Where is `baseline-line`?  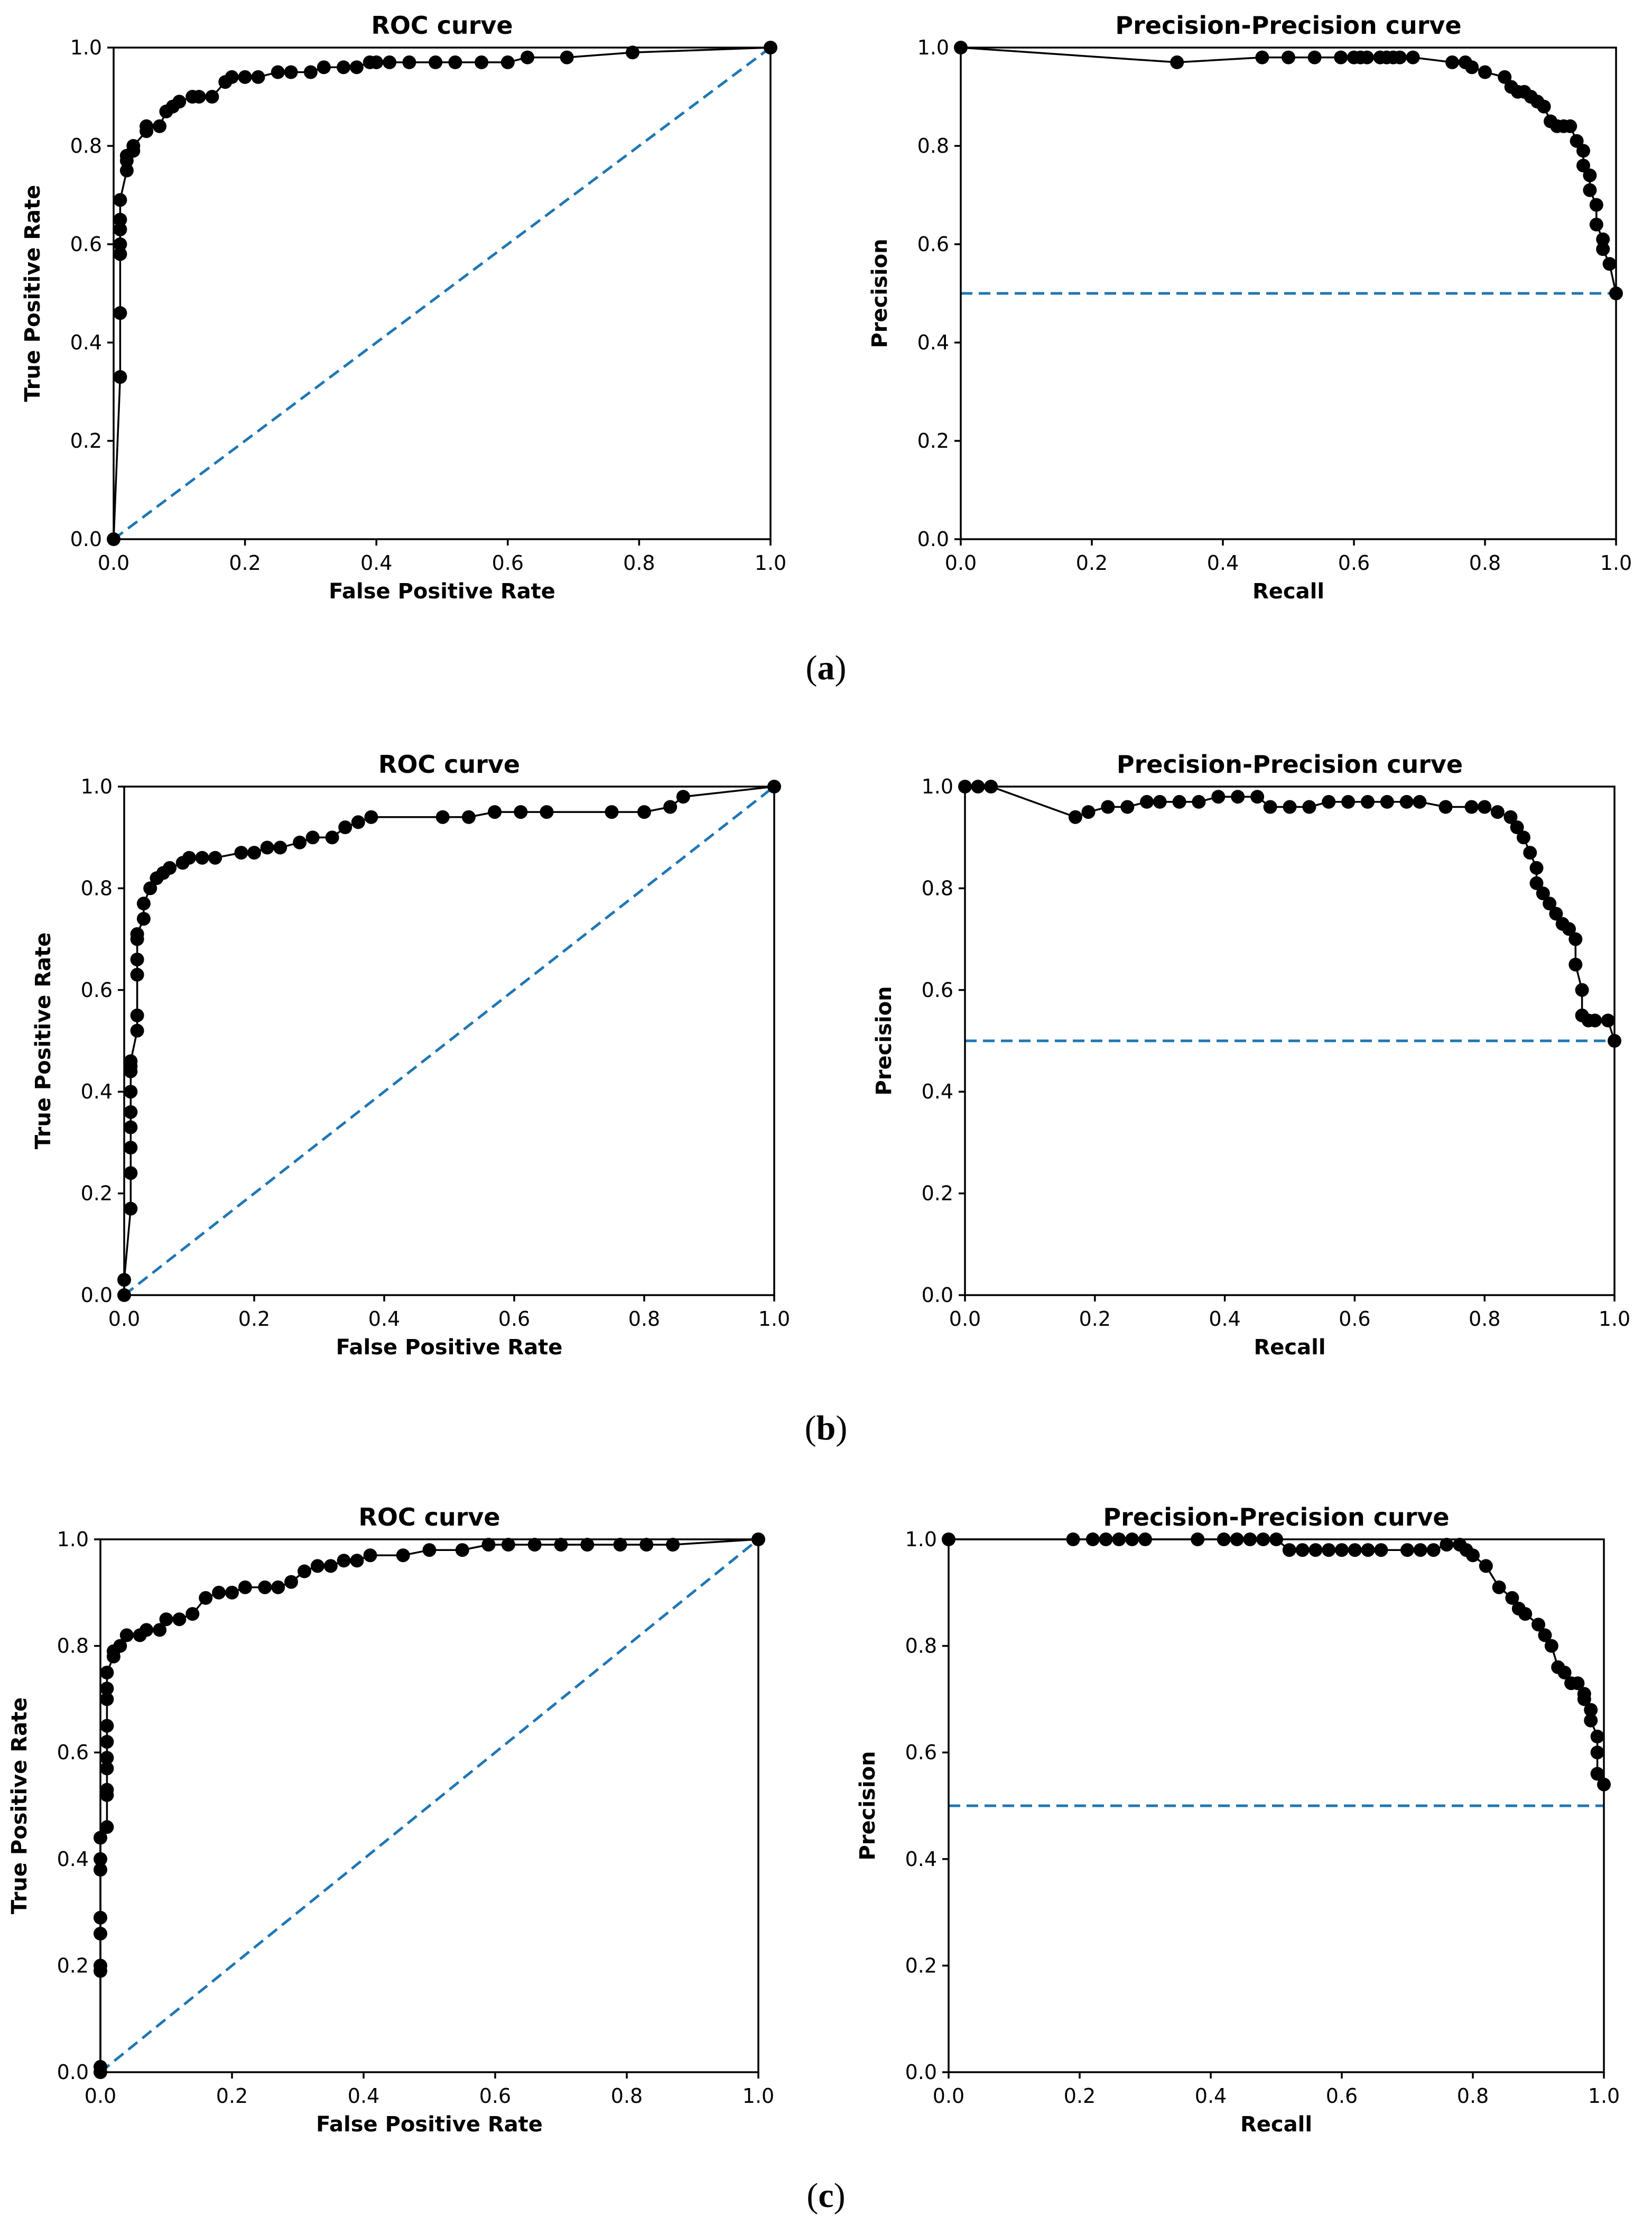
baseline-line is located at coordinates (429, 1805).